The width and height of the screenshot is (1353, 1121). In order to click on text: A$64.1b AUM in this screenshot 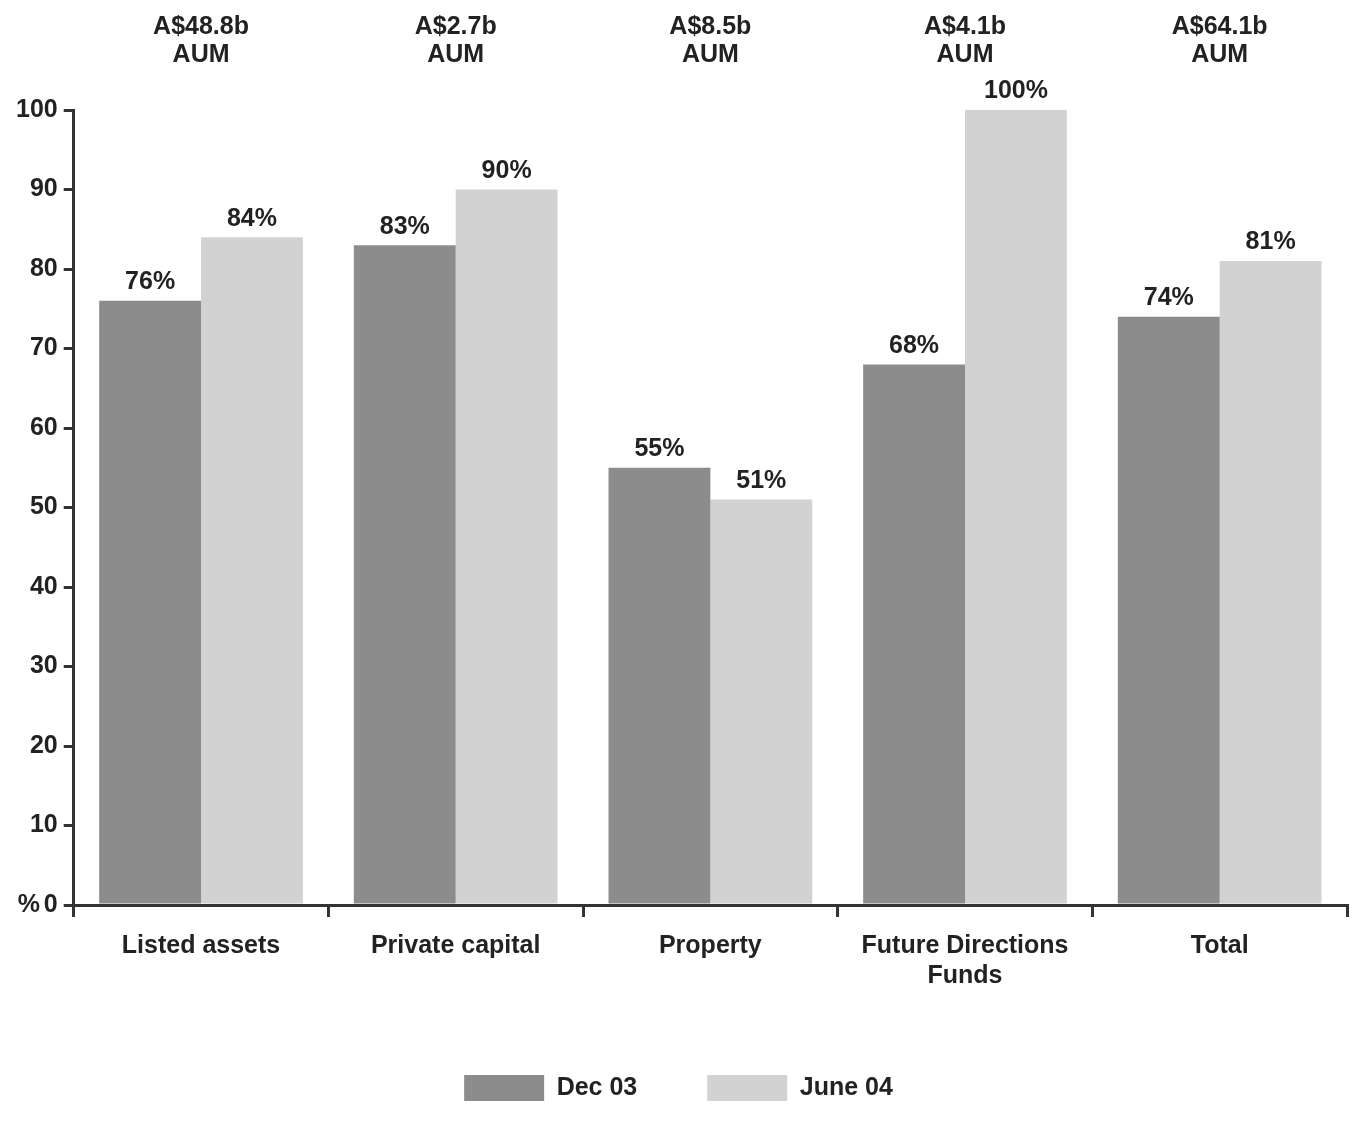, I will do `click(1219, 39)`.